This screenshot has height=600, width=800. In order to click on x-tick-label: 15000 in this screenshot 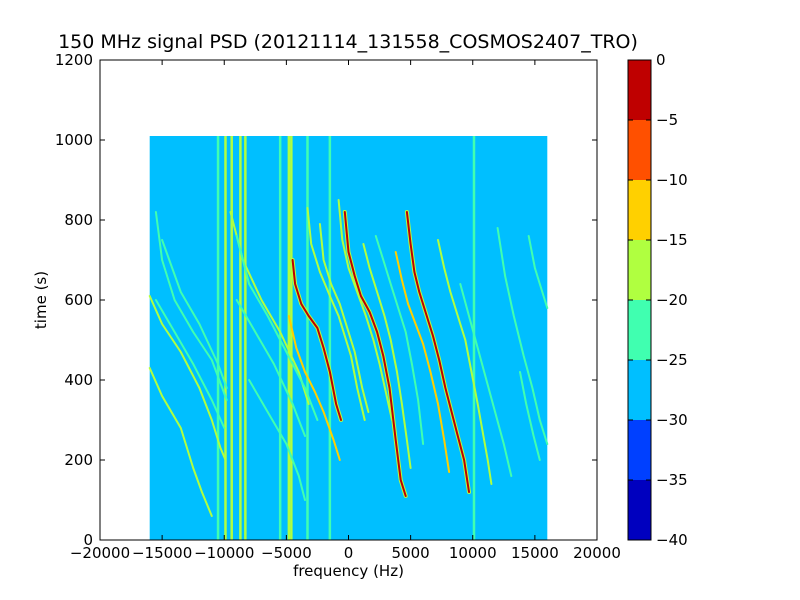, I will do `click(535, 553)`.